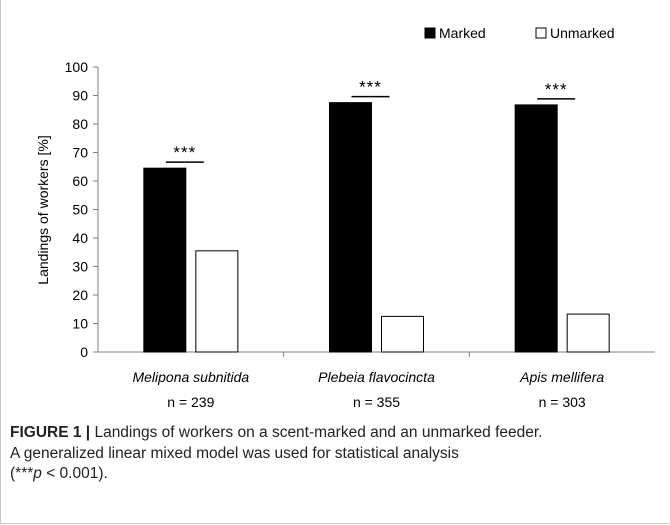  I want to click on sample-size-label: n = 355, so click(376, 402).